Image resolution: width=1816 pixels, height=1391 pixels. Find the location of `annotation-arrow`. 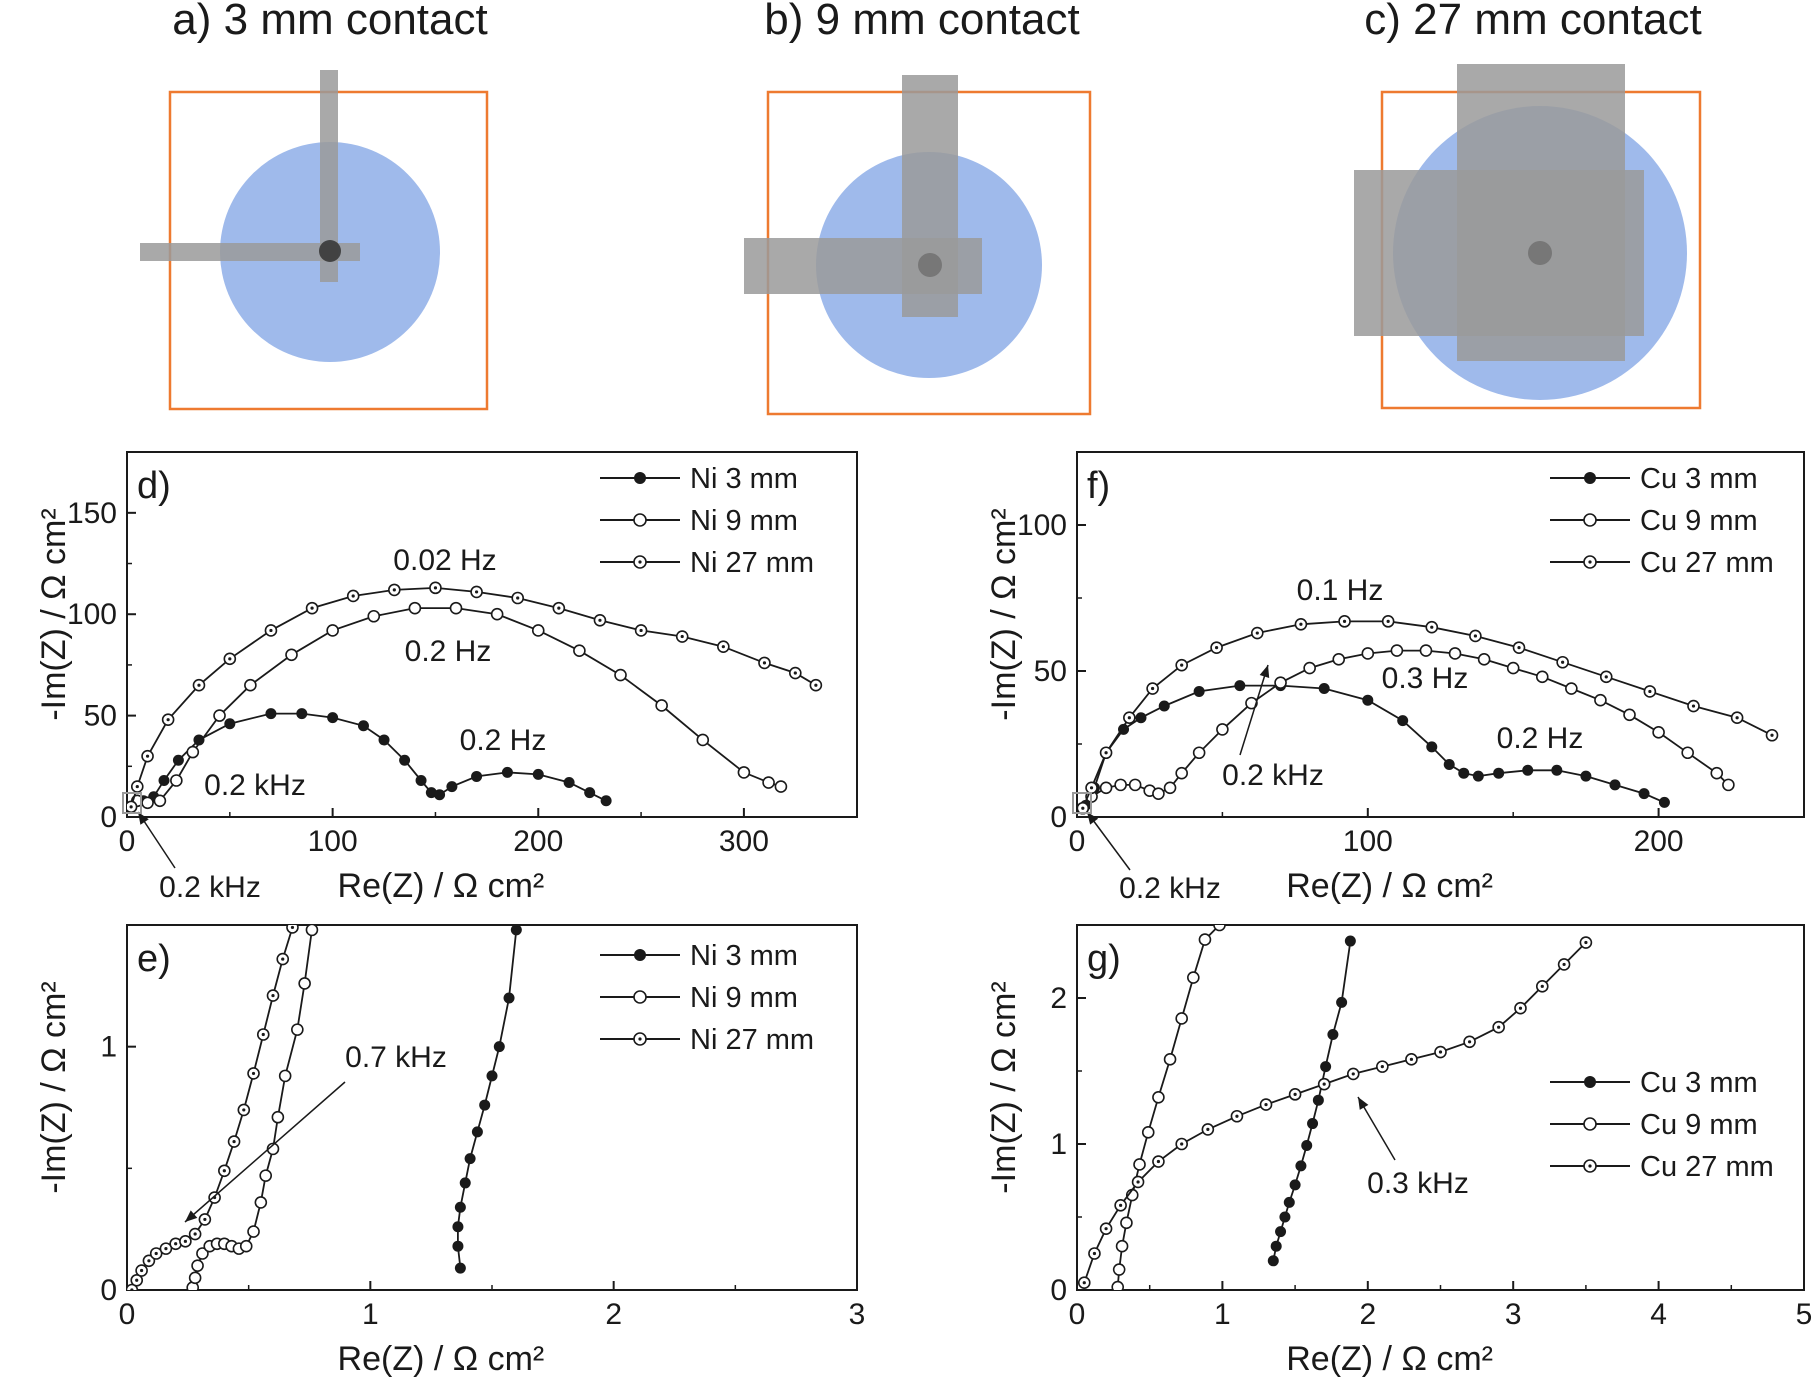

annotation-arrow is located at coordinates (265, 1152).